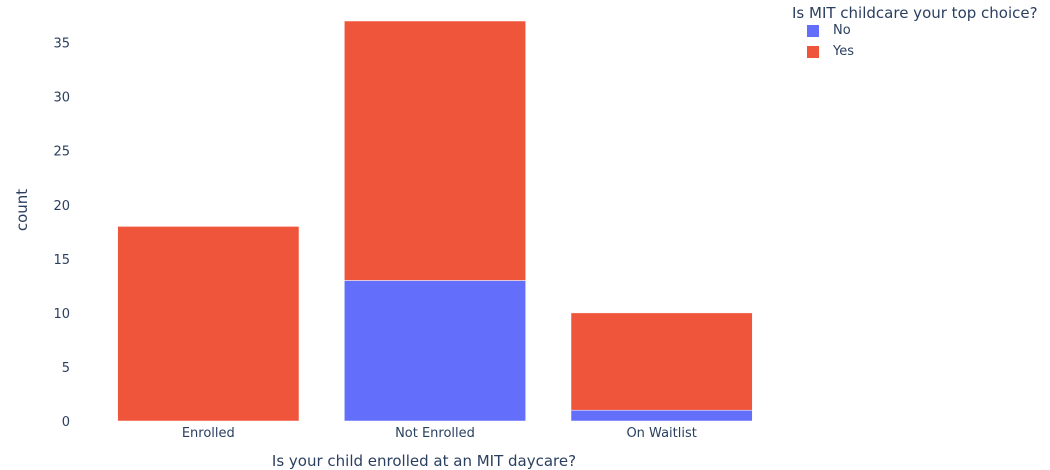 The width and height of the screenshot is (1050, 470). Describe the element at coordinates (66, 422) in the screenshot. I see `y-tick-label: 0` at that location.